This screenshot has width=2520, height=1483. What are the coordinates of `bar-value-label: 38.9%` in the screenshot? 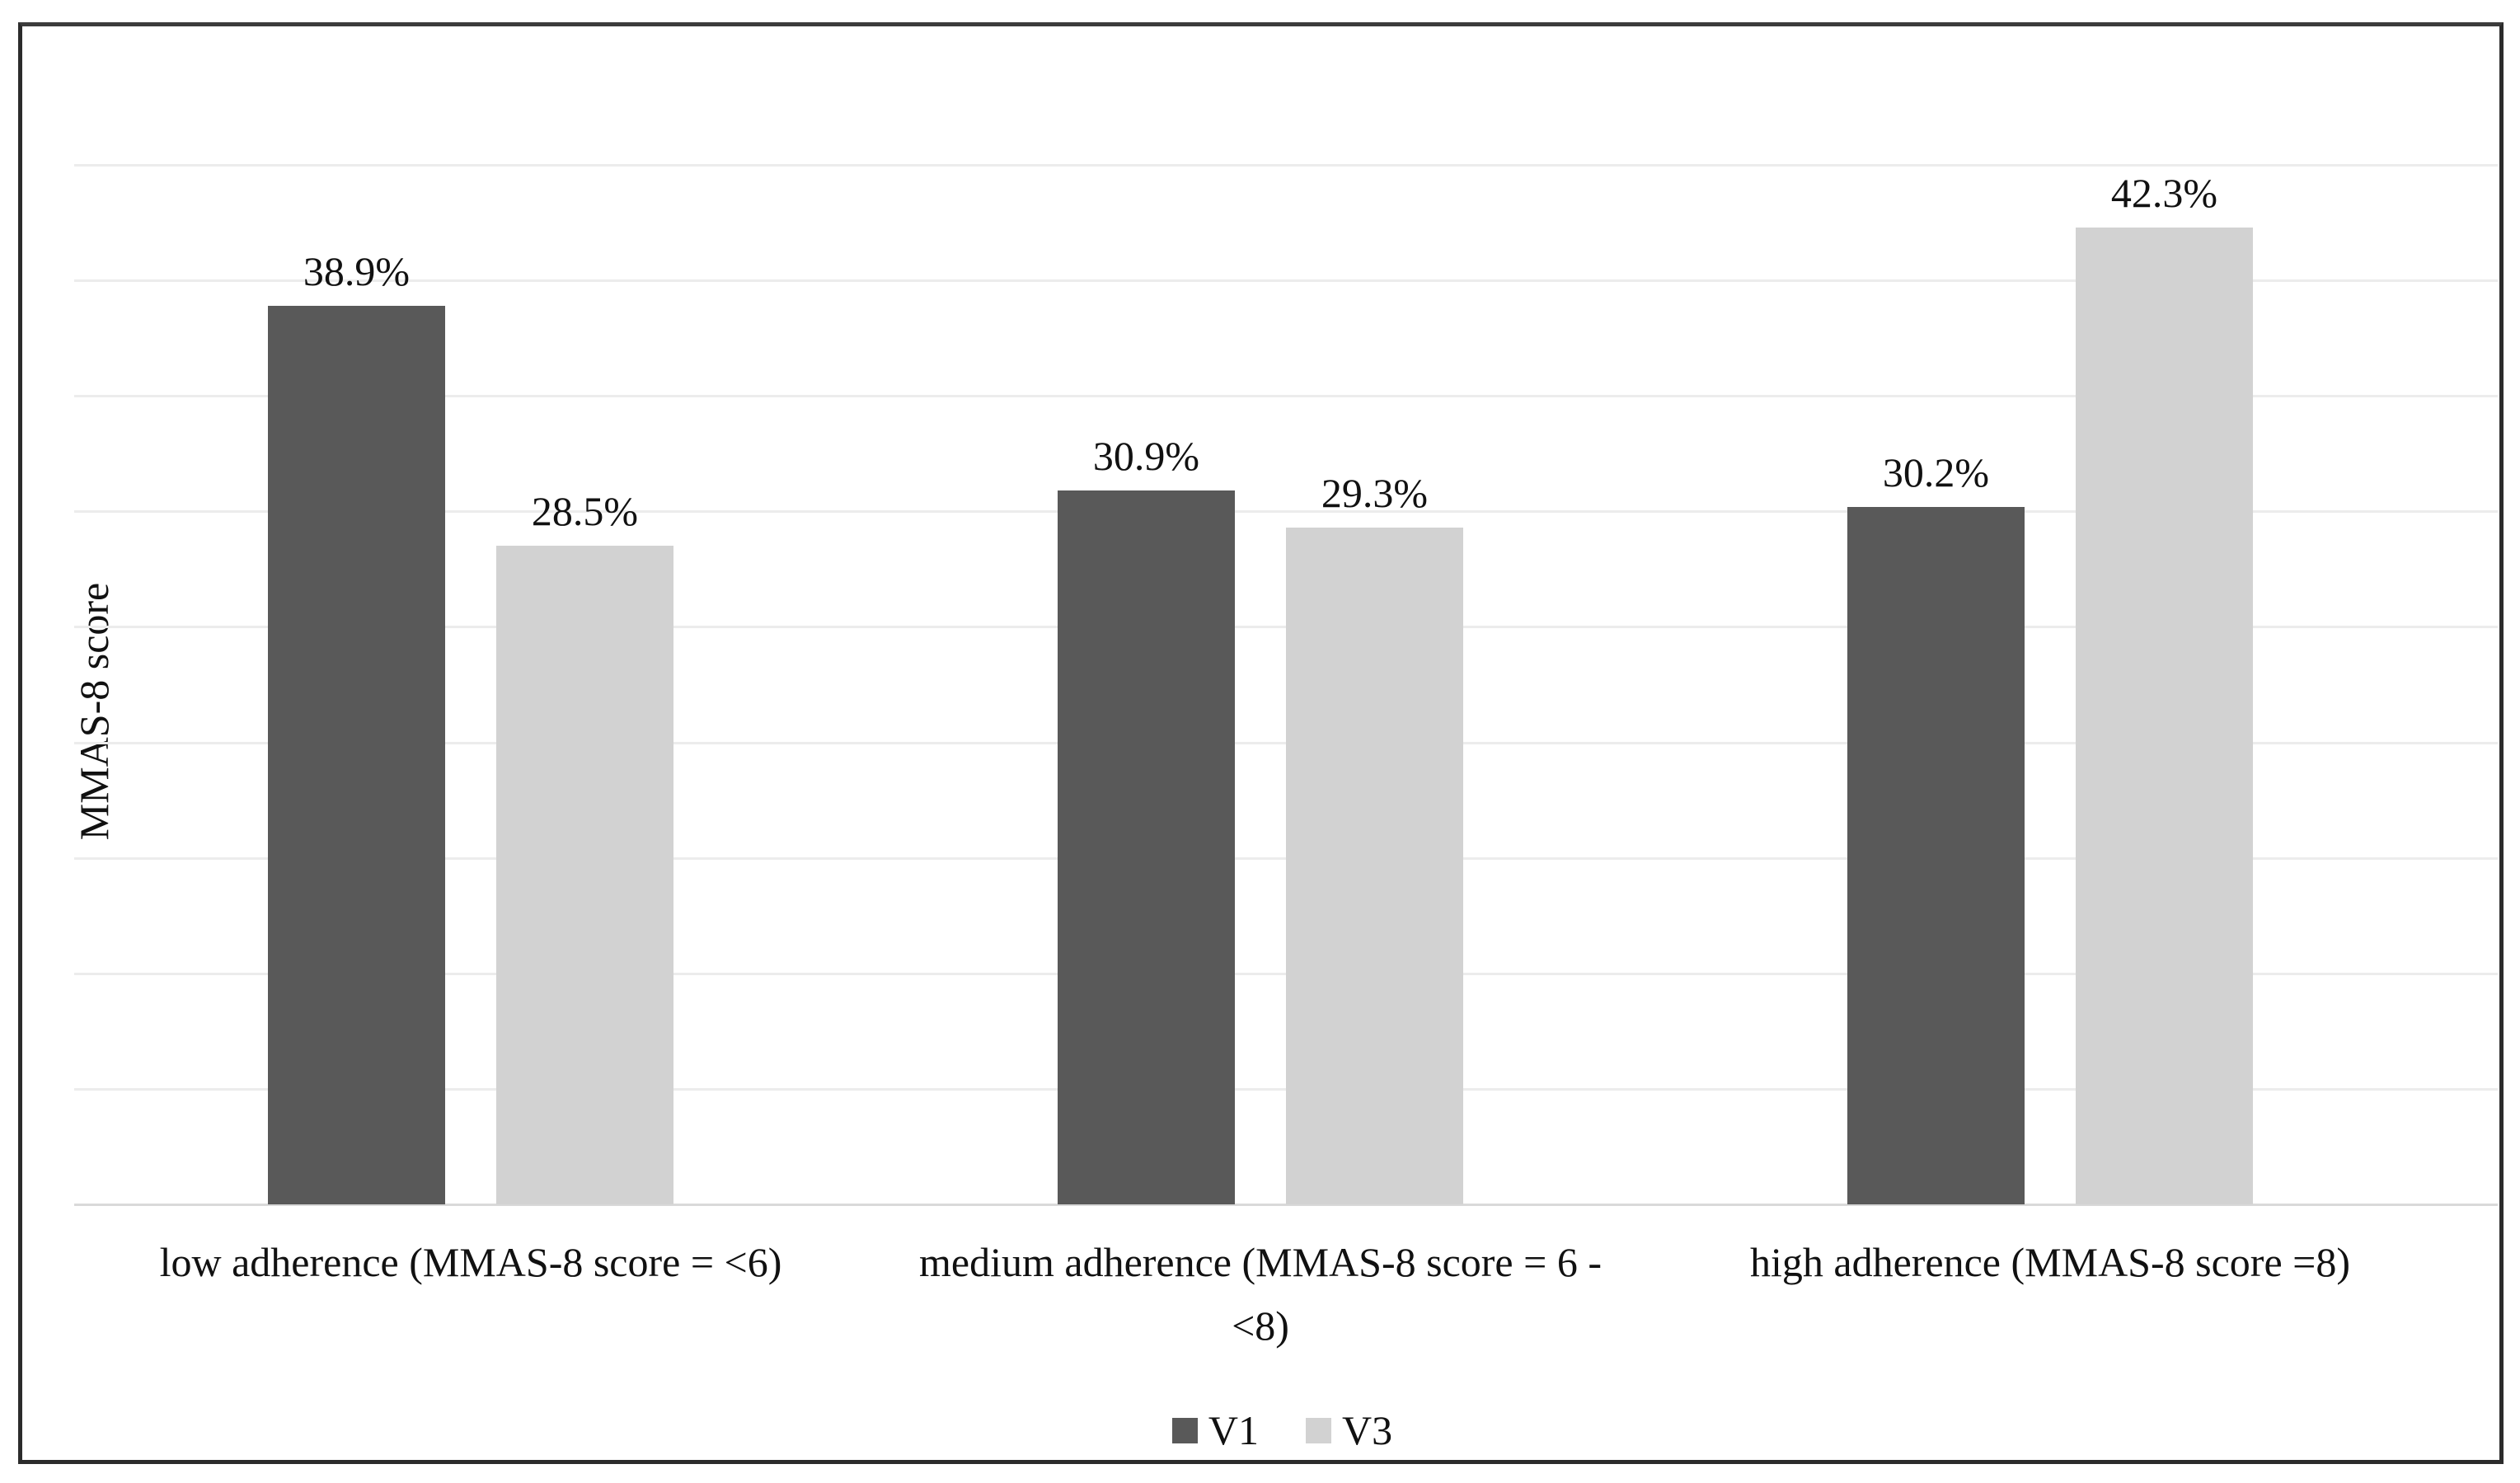 It's located at (357, 270).